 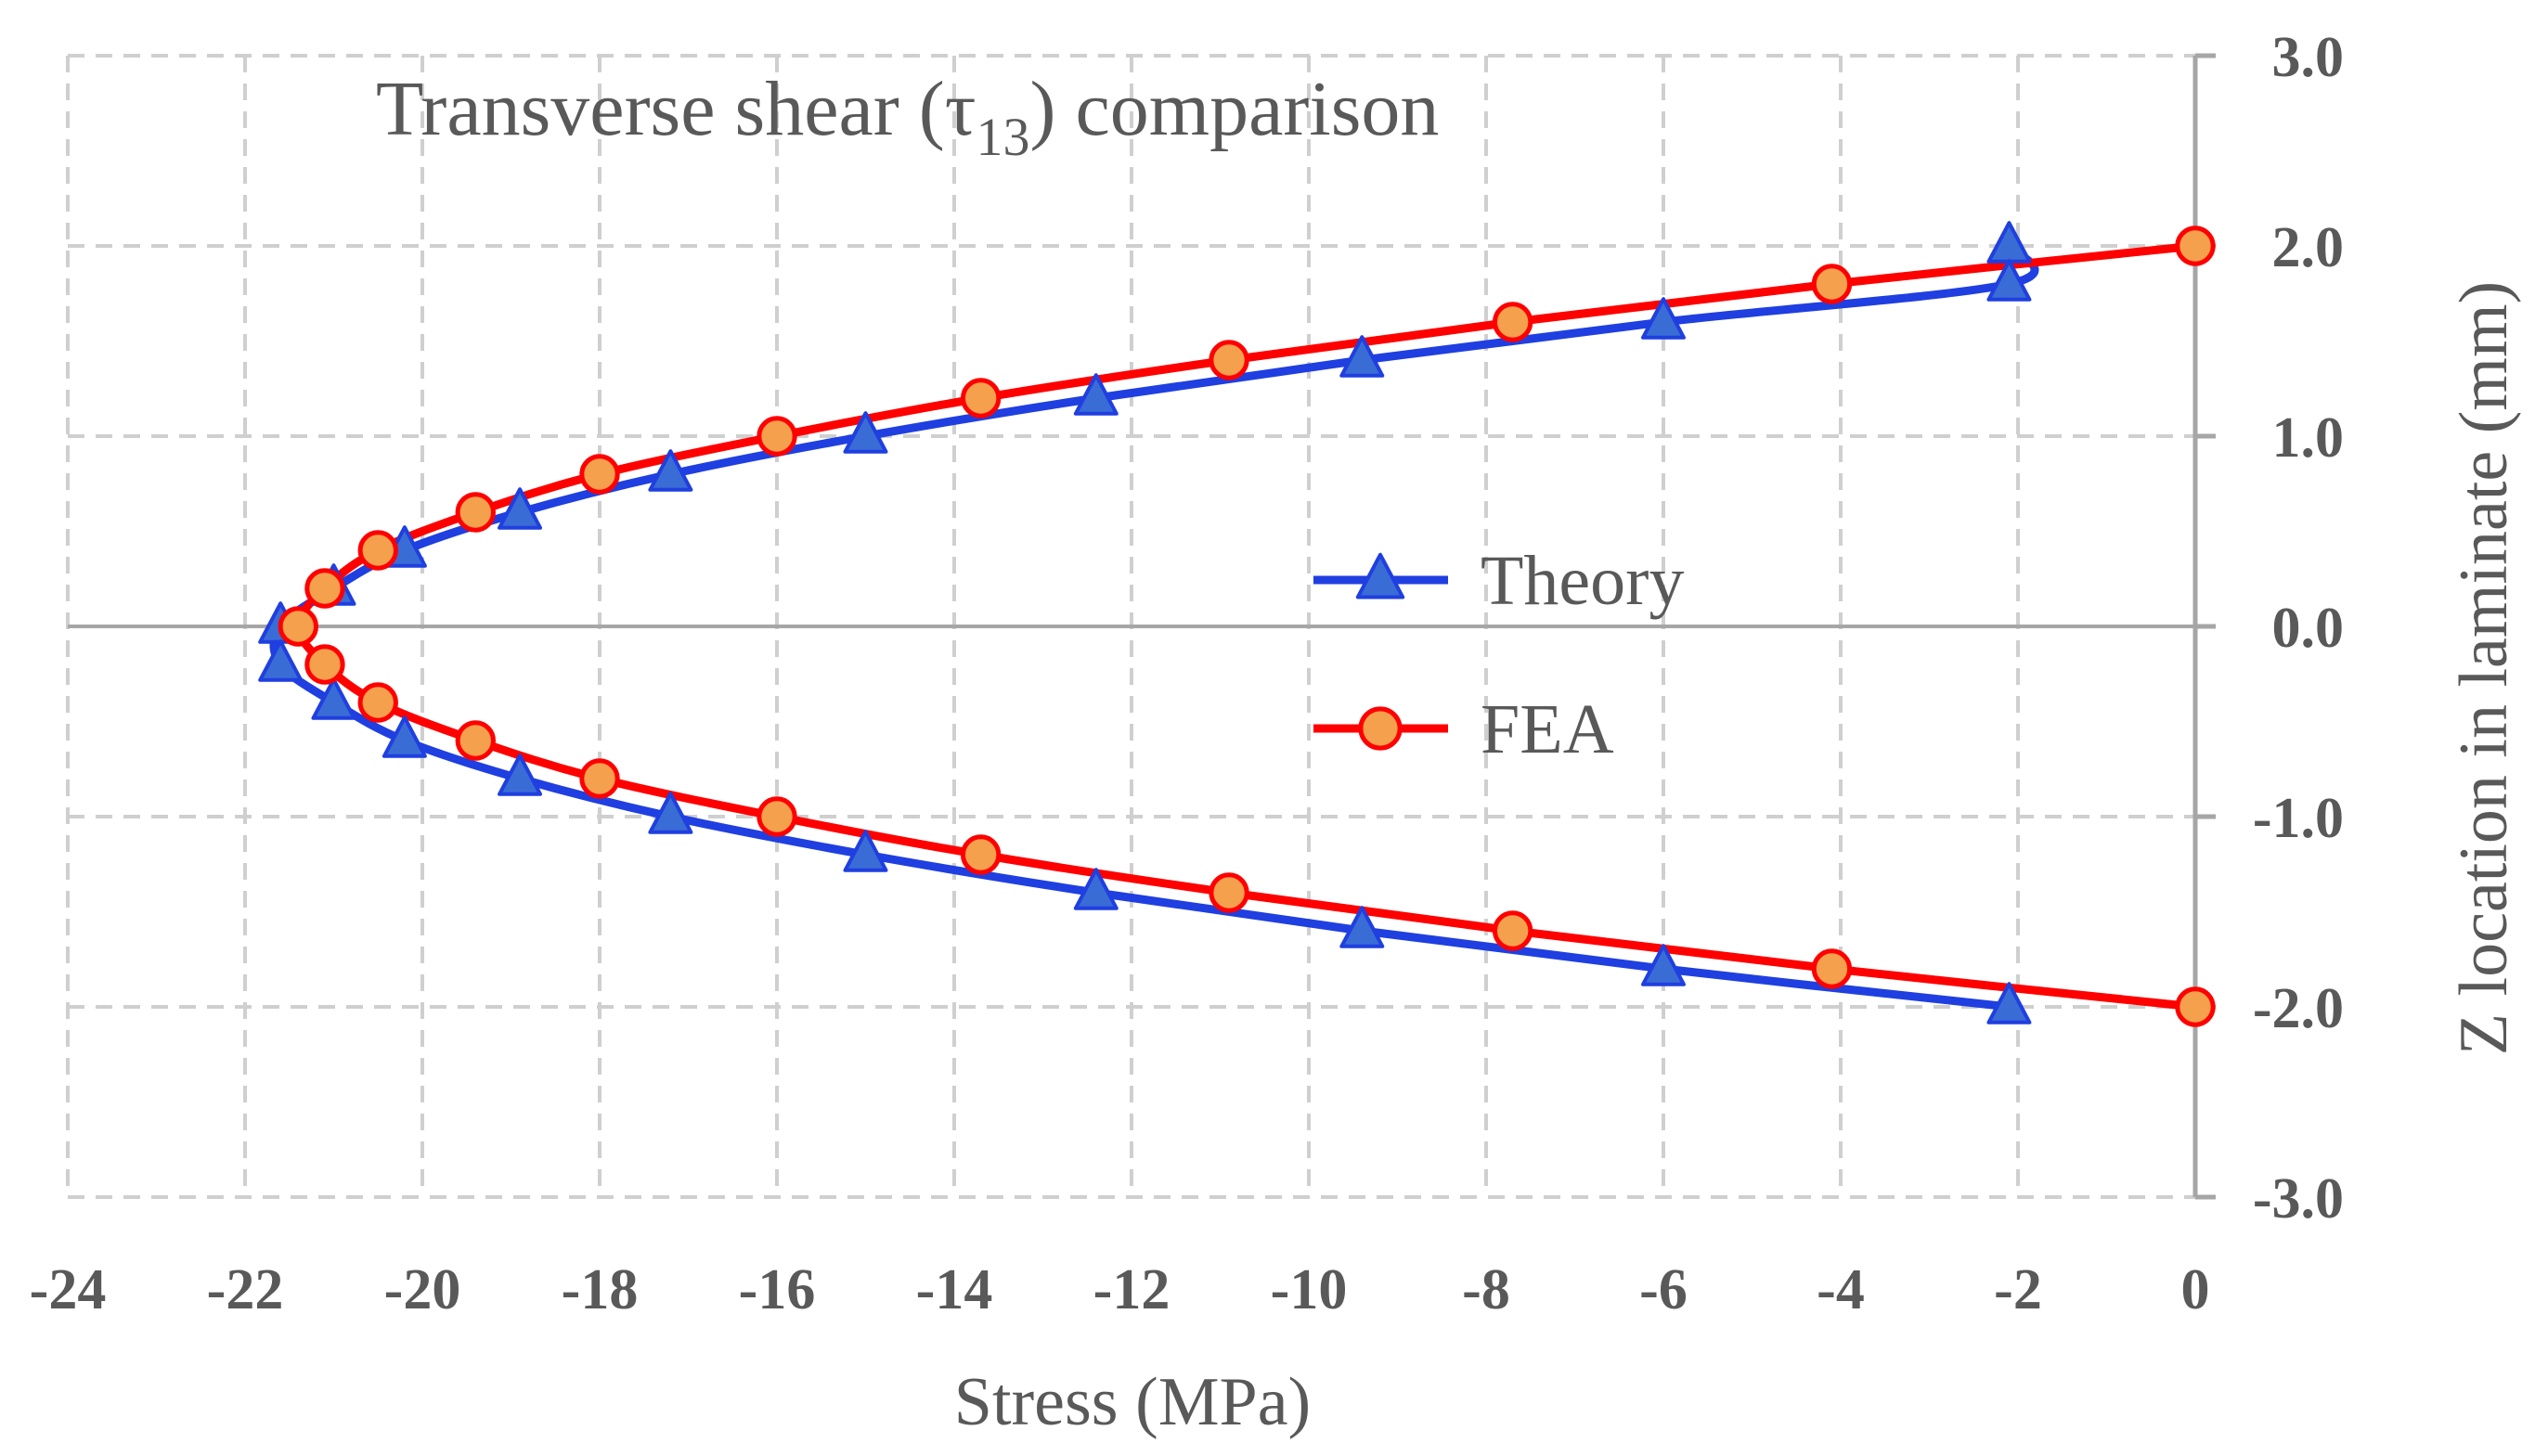 What do you see at coordinates (2308, 247) in the screenshot?
I see `y-tick-label: 2.0` at bounding box center [2308, 247].